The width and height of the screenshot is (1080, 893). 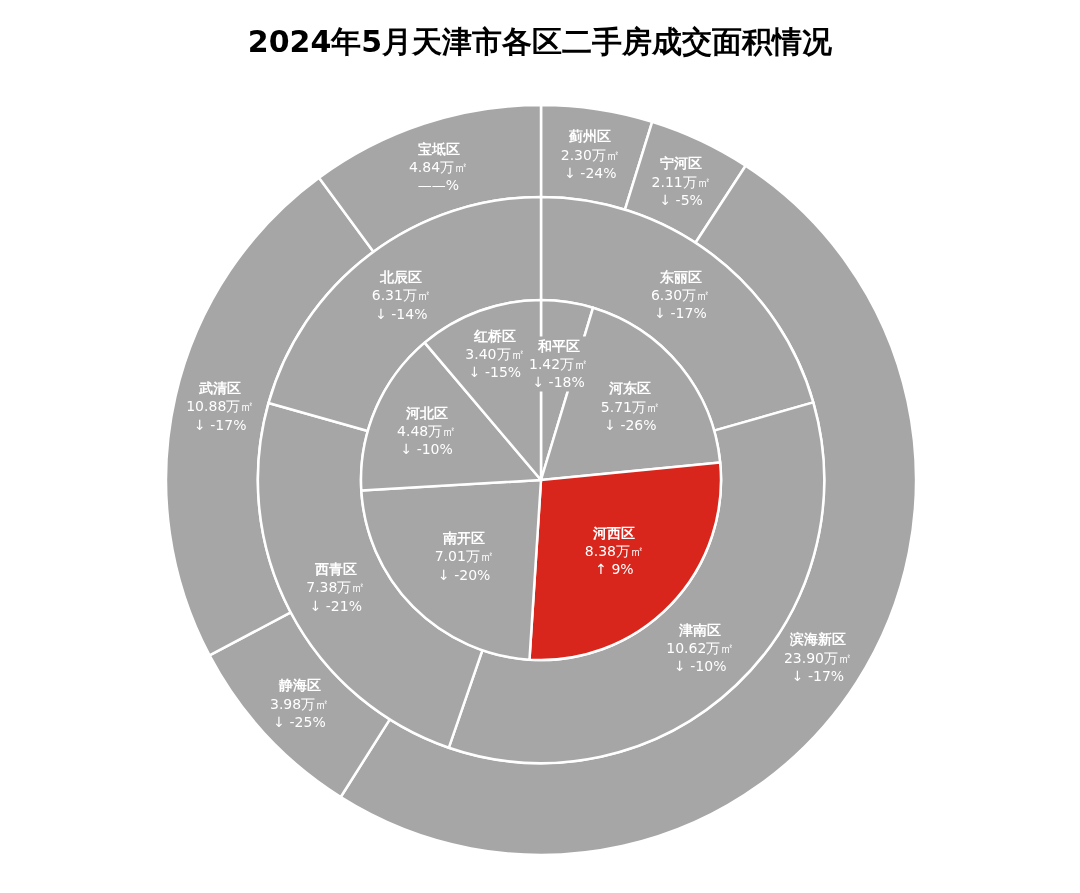 I want to click on data-label: 10.62万㎡ ↓ -10%, so click(x=700, y=657).